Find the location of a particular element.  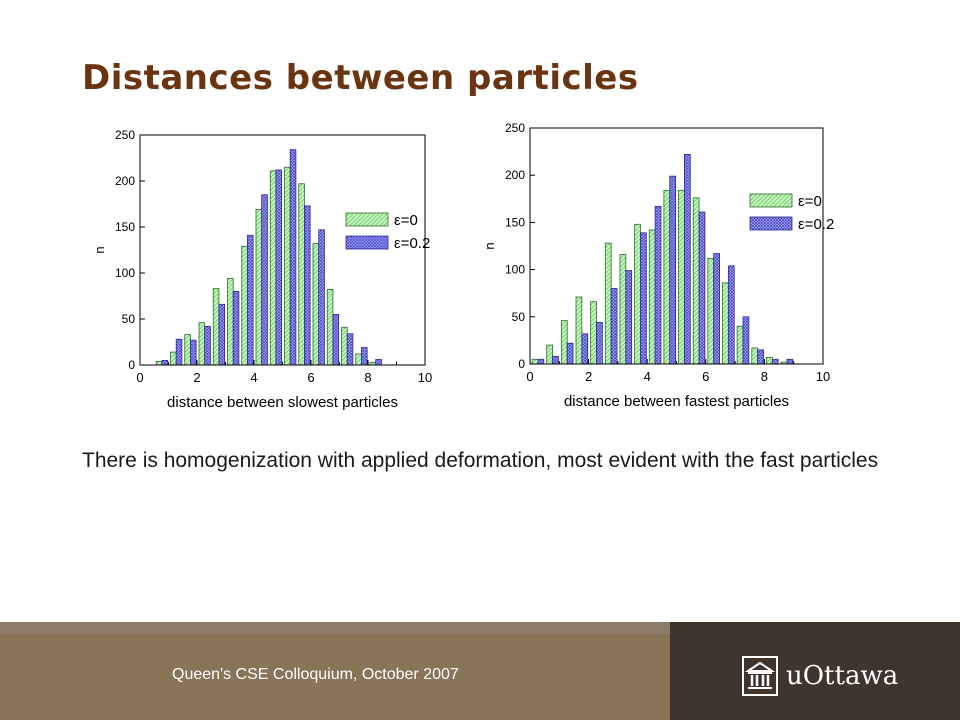

slide-title: Distances between particles is located at coordinates (360, 78).